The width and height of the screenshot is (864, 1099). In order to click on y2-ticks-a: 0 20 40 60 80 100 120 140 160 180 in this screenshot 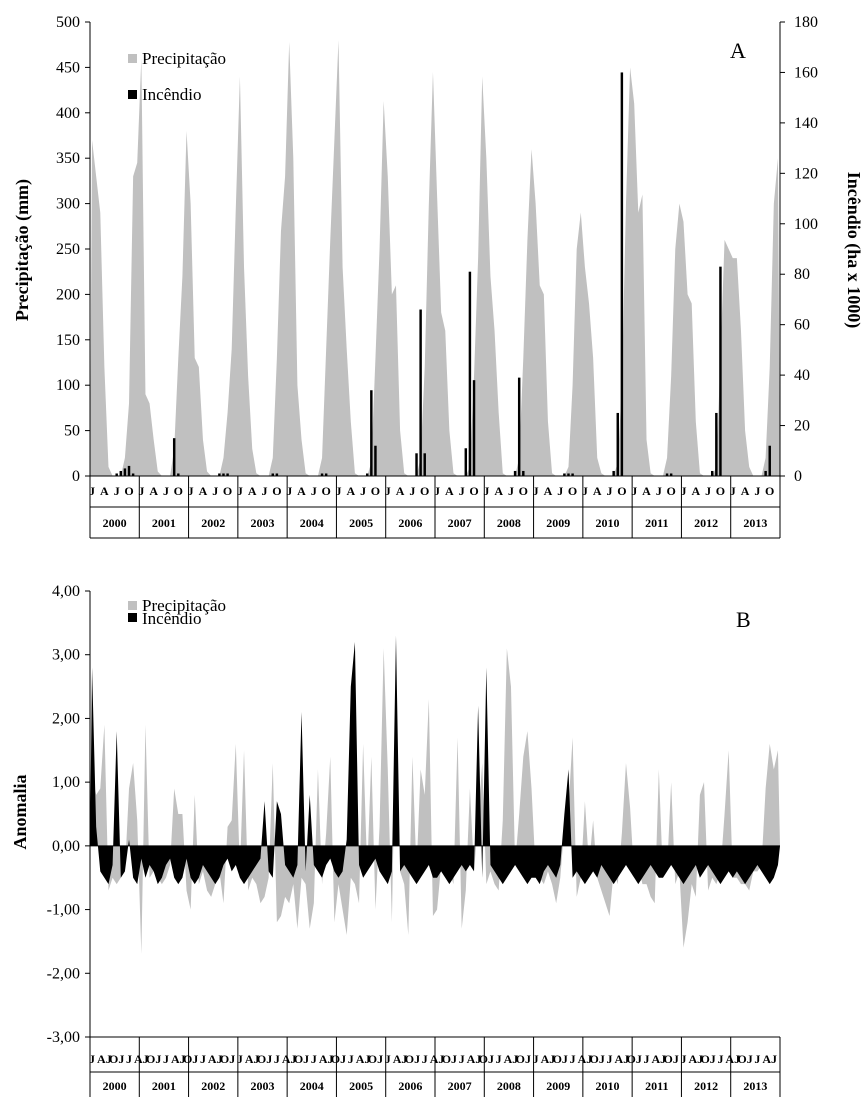, I will do `click(799, 249)`.